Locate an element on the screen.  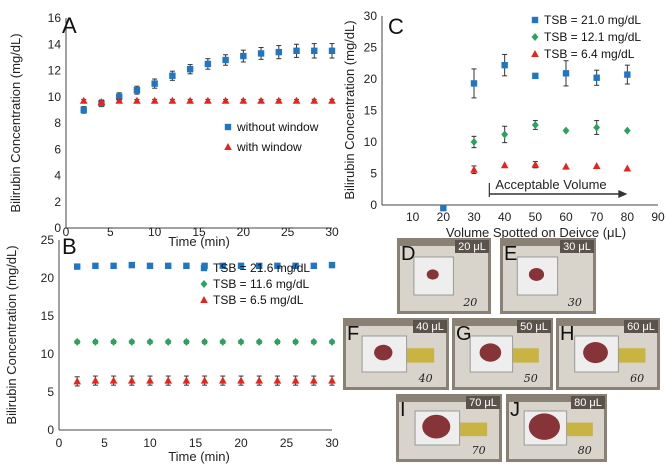
x-tick-label: 40 is located at coordinates (505, 217).